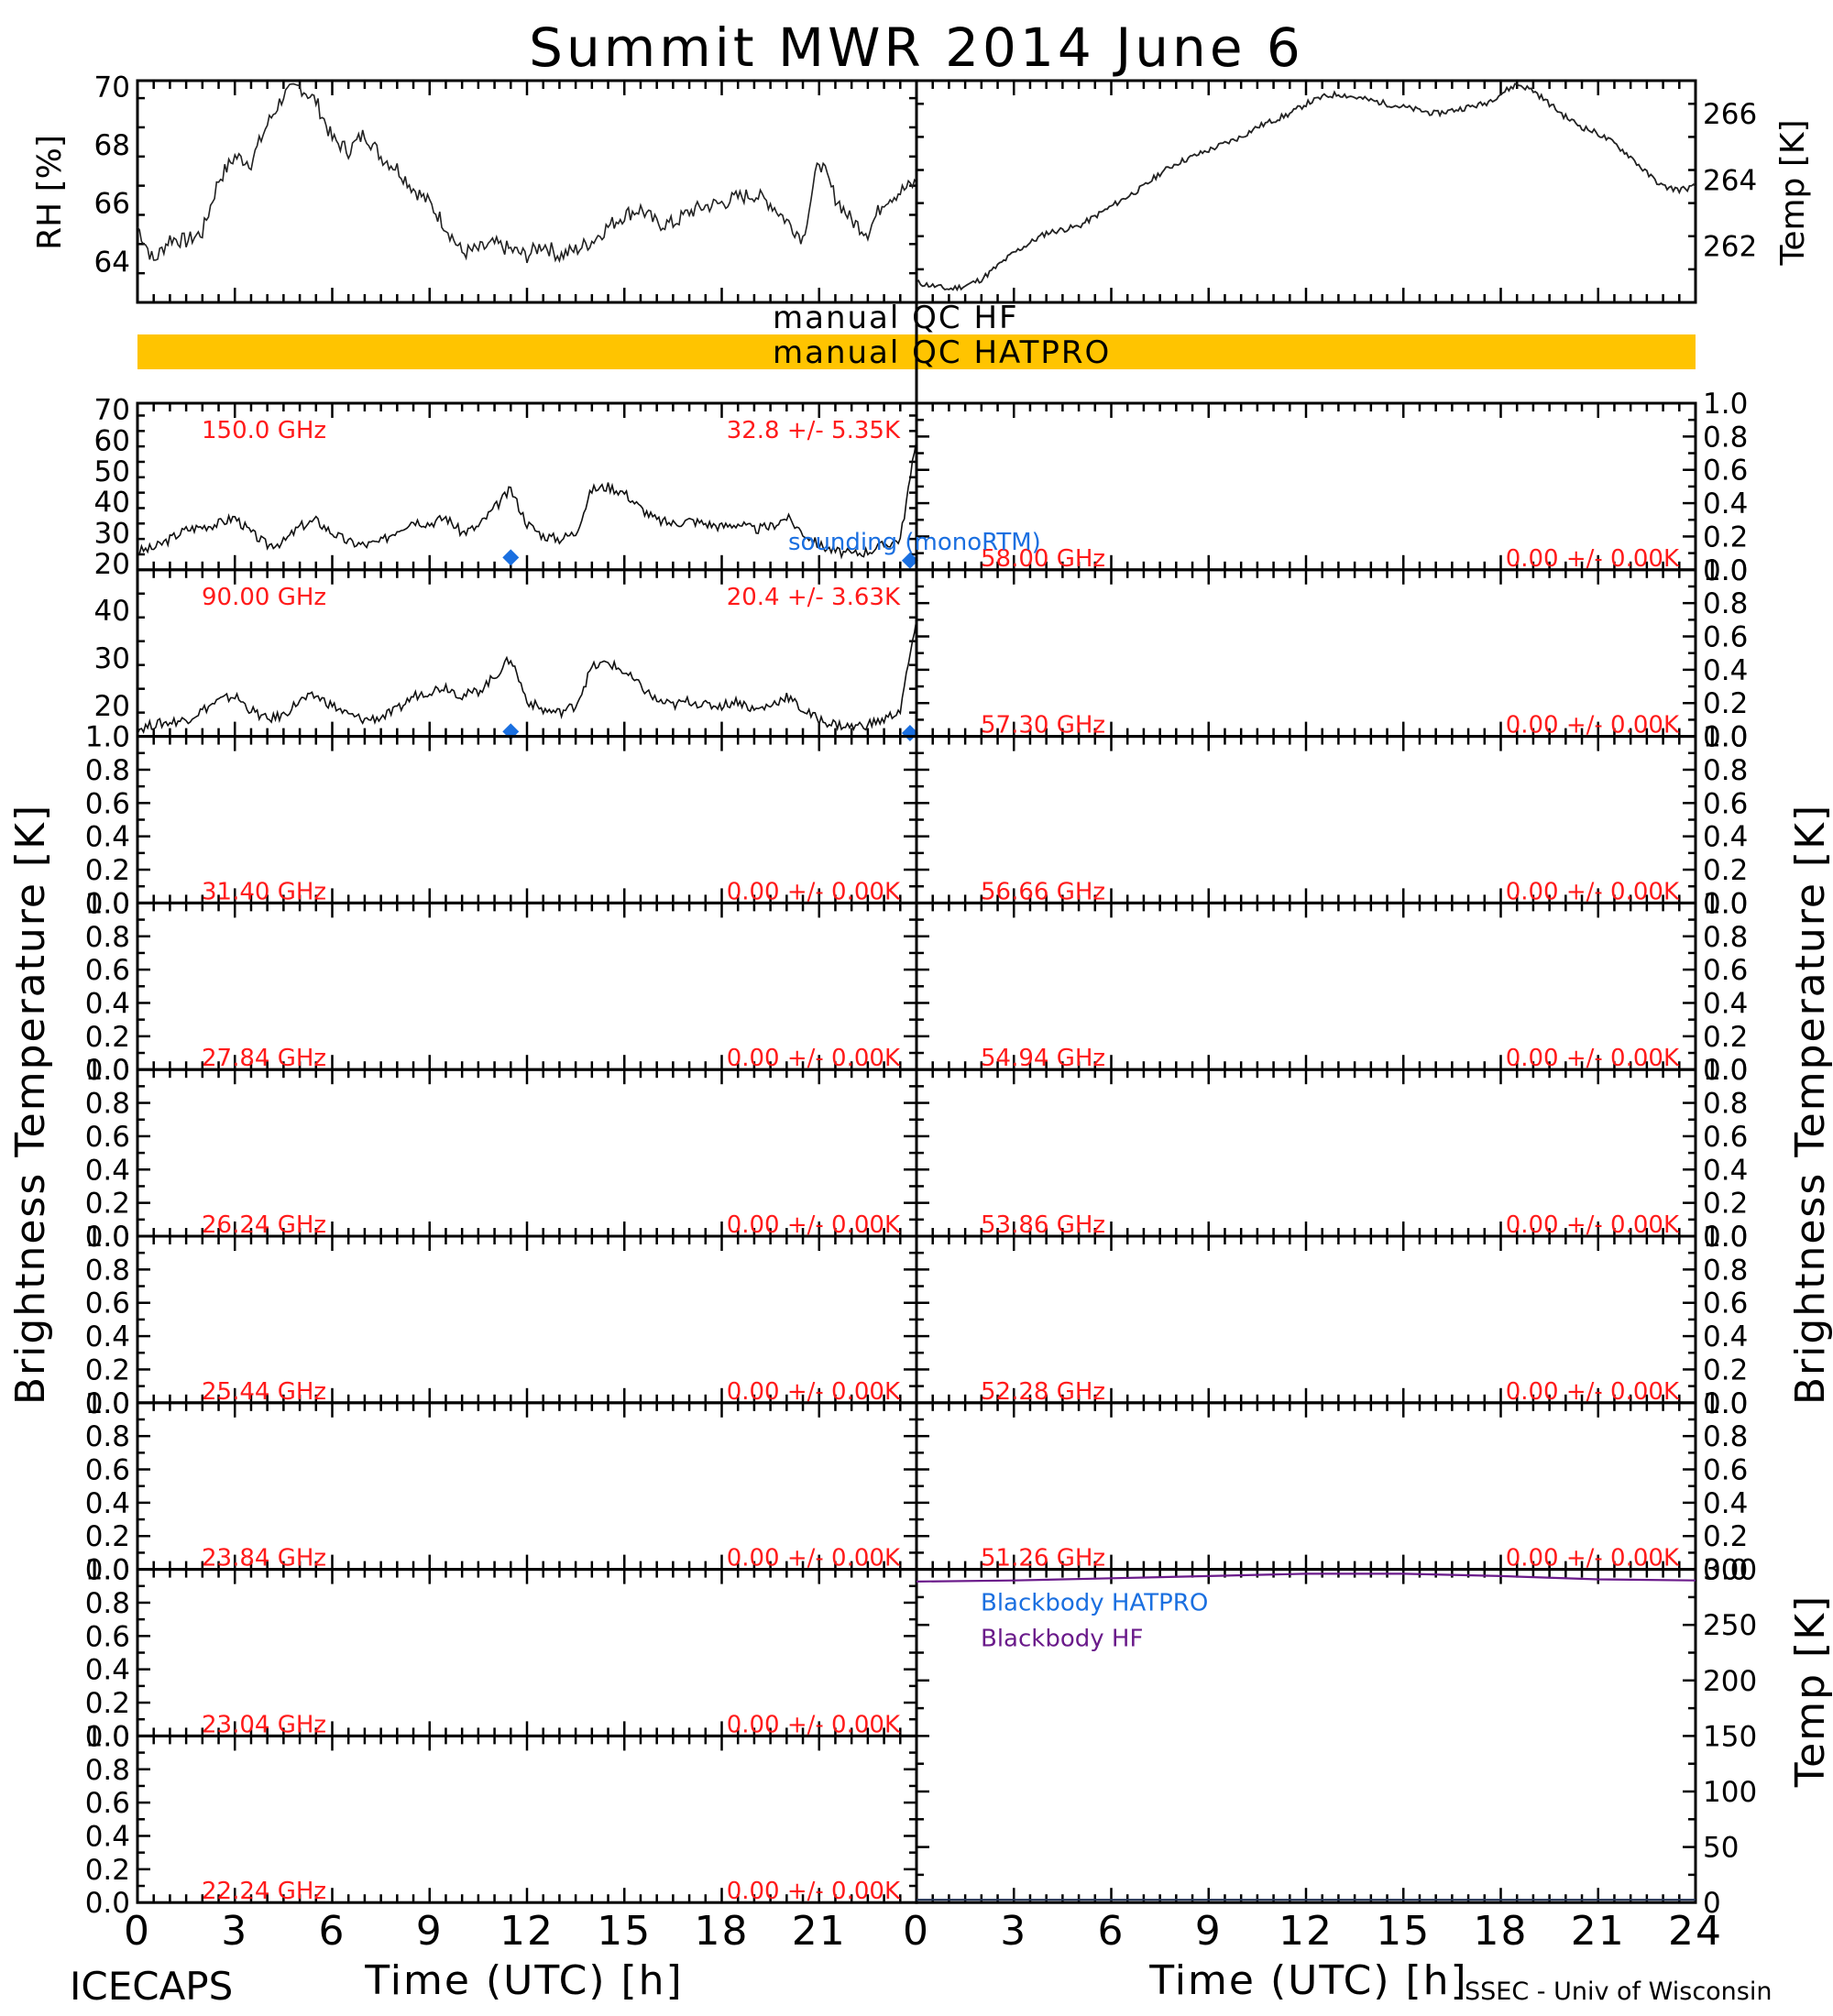 This screenshot has width=1833, height=2016. I want to click on tb-panel-right-3-ytick-label: 0.4, so click(1725, 1003).